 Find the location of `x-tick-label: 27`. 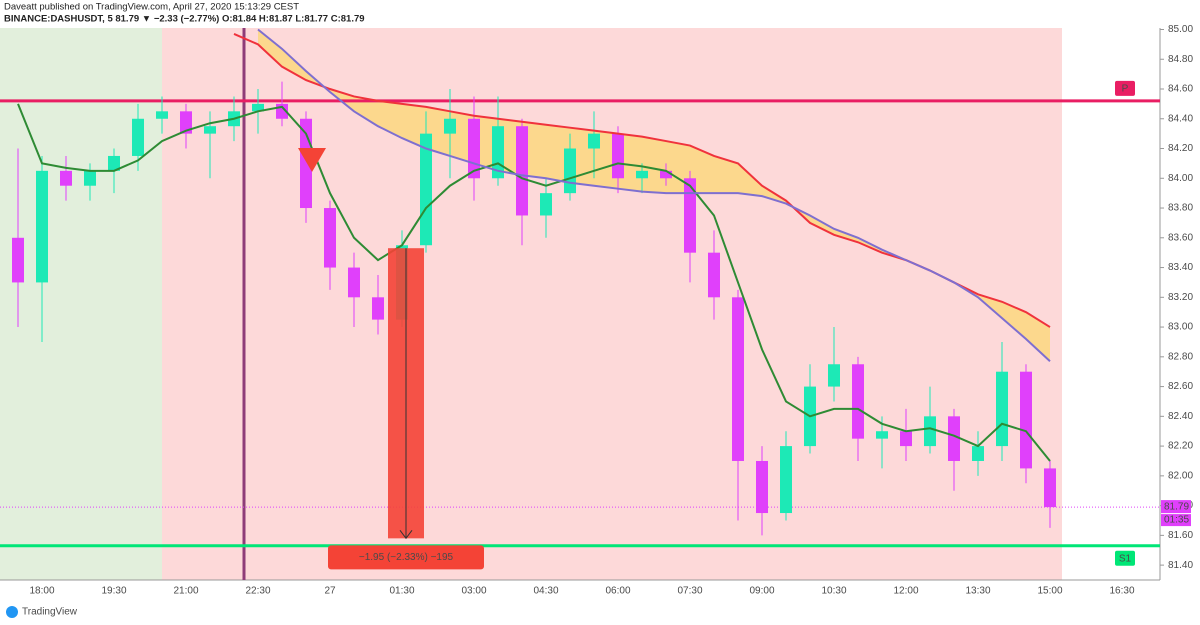

x-tick-label: 27 is located at coordinates (330, 591).